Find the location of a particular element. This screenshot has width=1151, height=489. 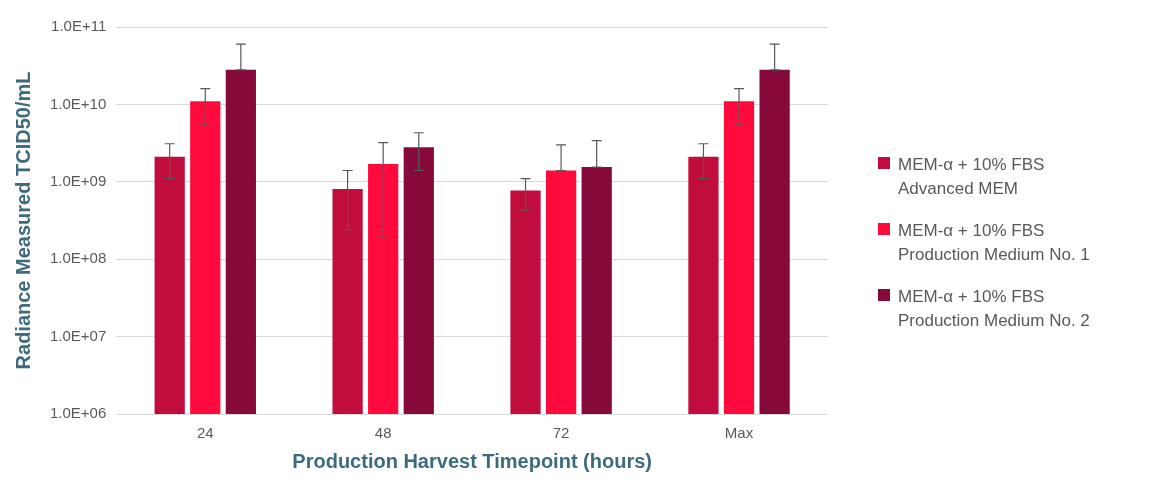

x-axis-title: Production Harvest Timepoint (hours) is located at coordinates (472, 460).